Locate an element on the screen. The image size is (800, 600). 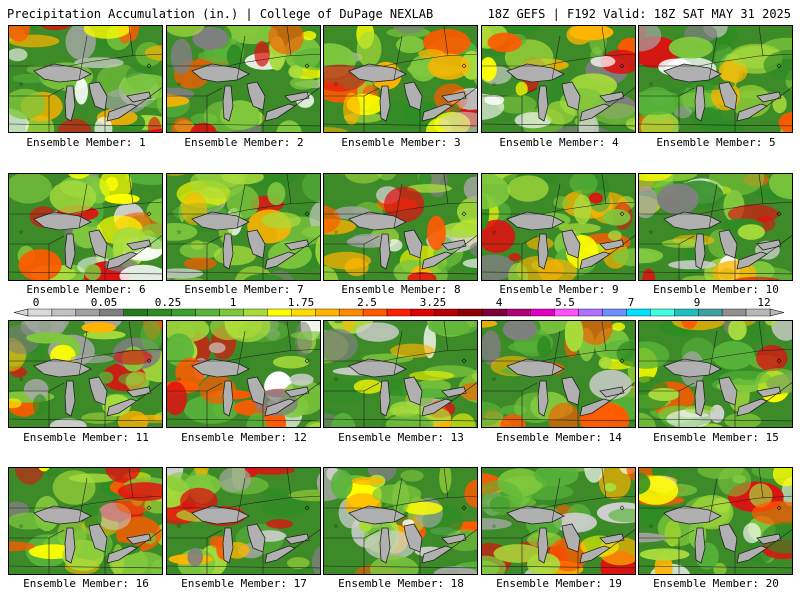
ensemble-member-label: Ensemble Member: 19 is located at coordinates (559, 583).